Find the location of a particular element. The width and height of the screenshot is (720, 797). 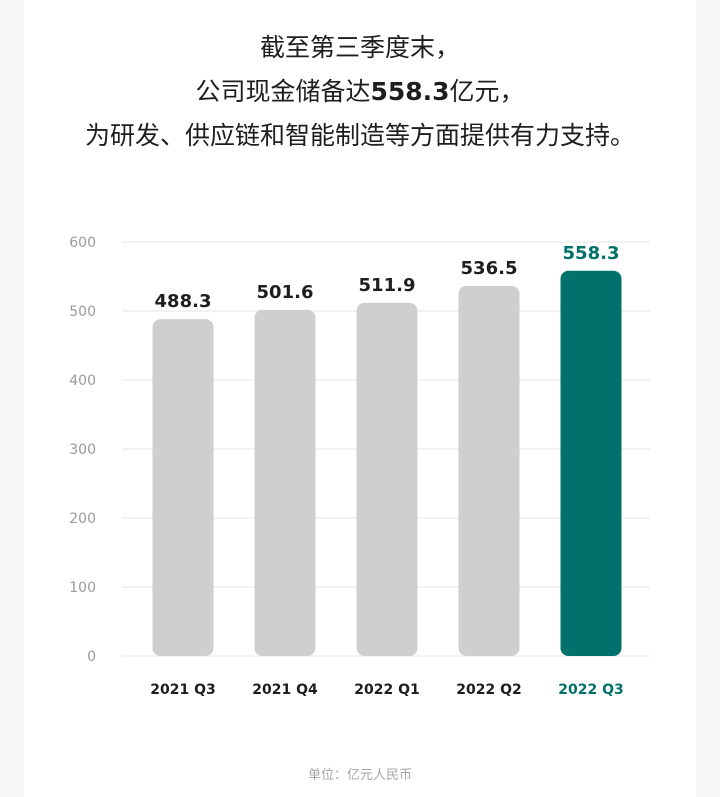

y-tick-label-600: 600 is located at coordinates (82, 243).